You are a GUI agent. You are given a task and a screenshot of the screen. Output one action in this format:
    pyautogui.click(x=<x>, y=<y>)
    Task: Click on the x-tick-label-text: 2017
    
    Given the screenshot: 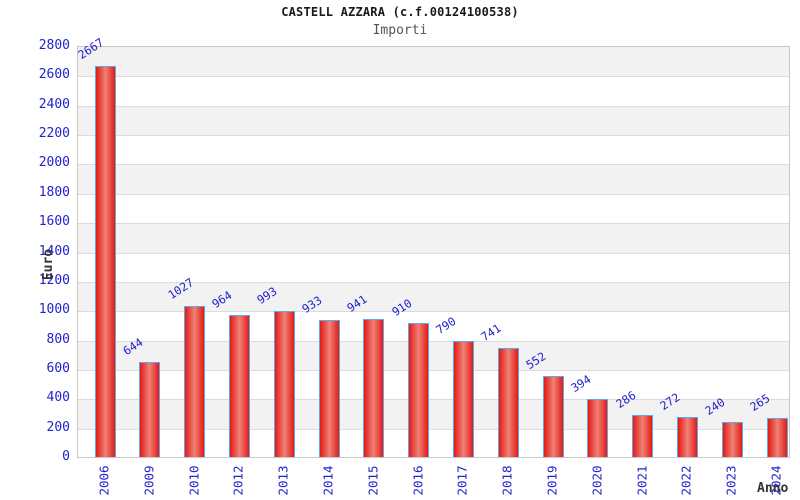 What is the action you would take?
    pyautogui.click(x=462, y=480)
    